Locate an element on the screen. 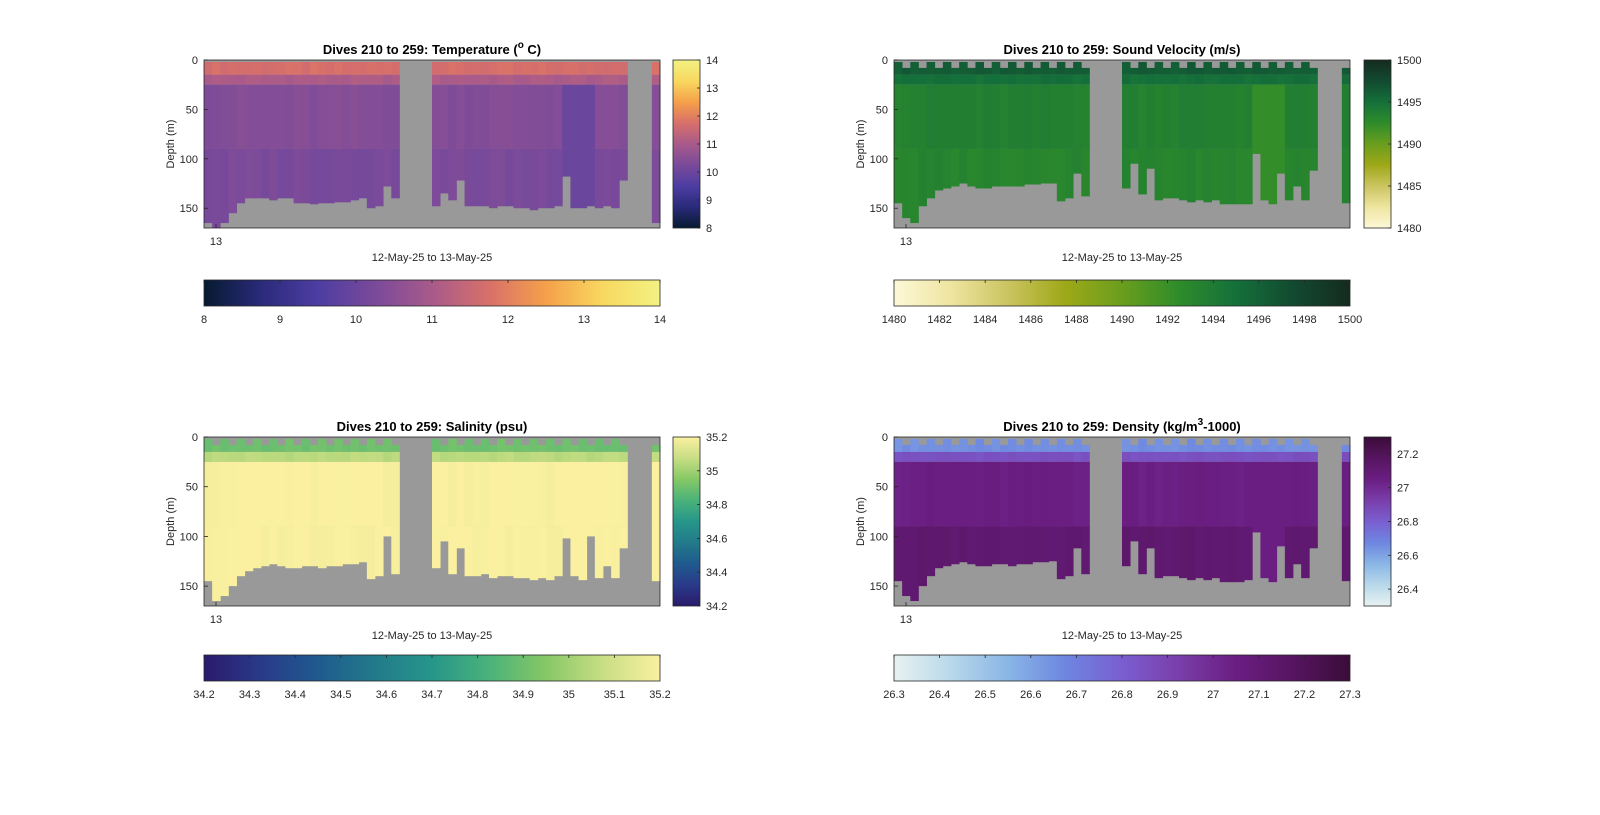 This screenshot has height=815, width=1600. side-colorbar-label: 14 is located at coordinates (712, 61).